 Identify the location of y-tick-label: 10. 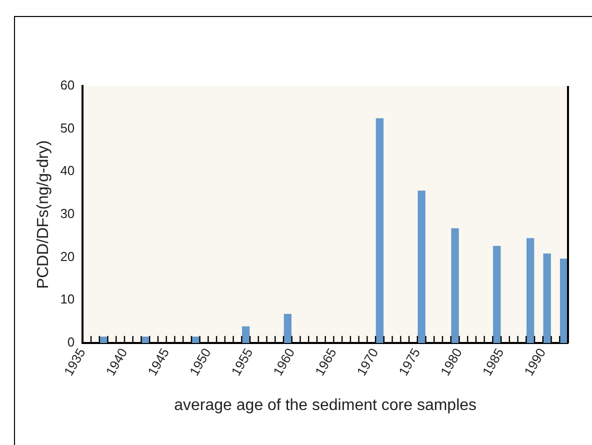
(67, 299).